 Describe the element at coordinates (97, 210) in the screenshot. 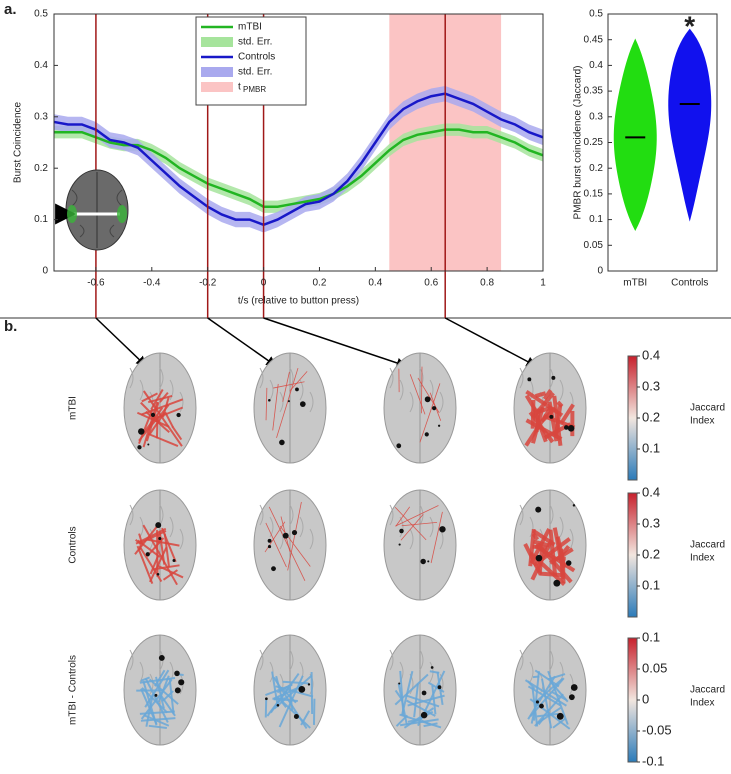

I see `inset-brain` at that location.